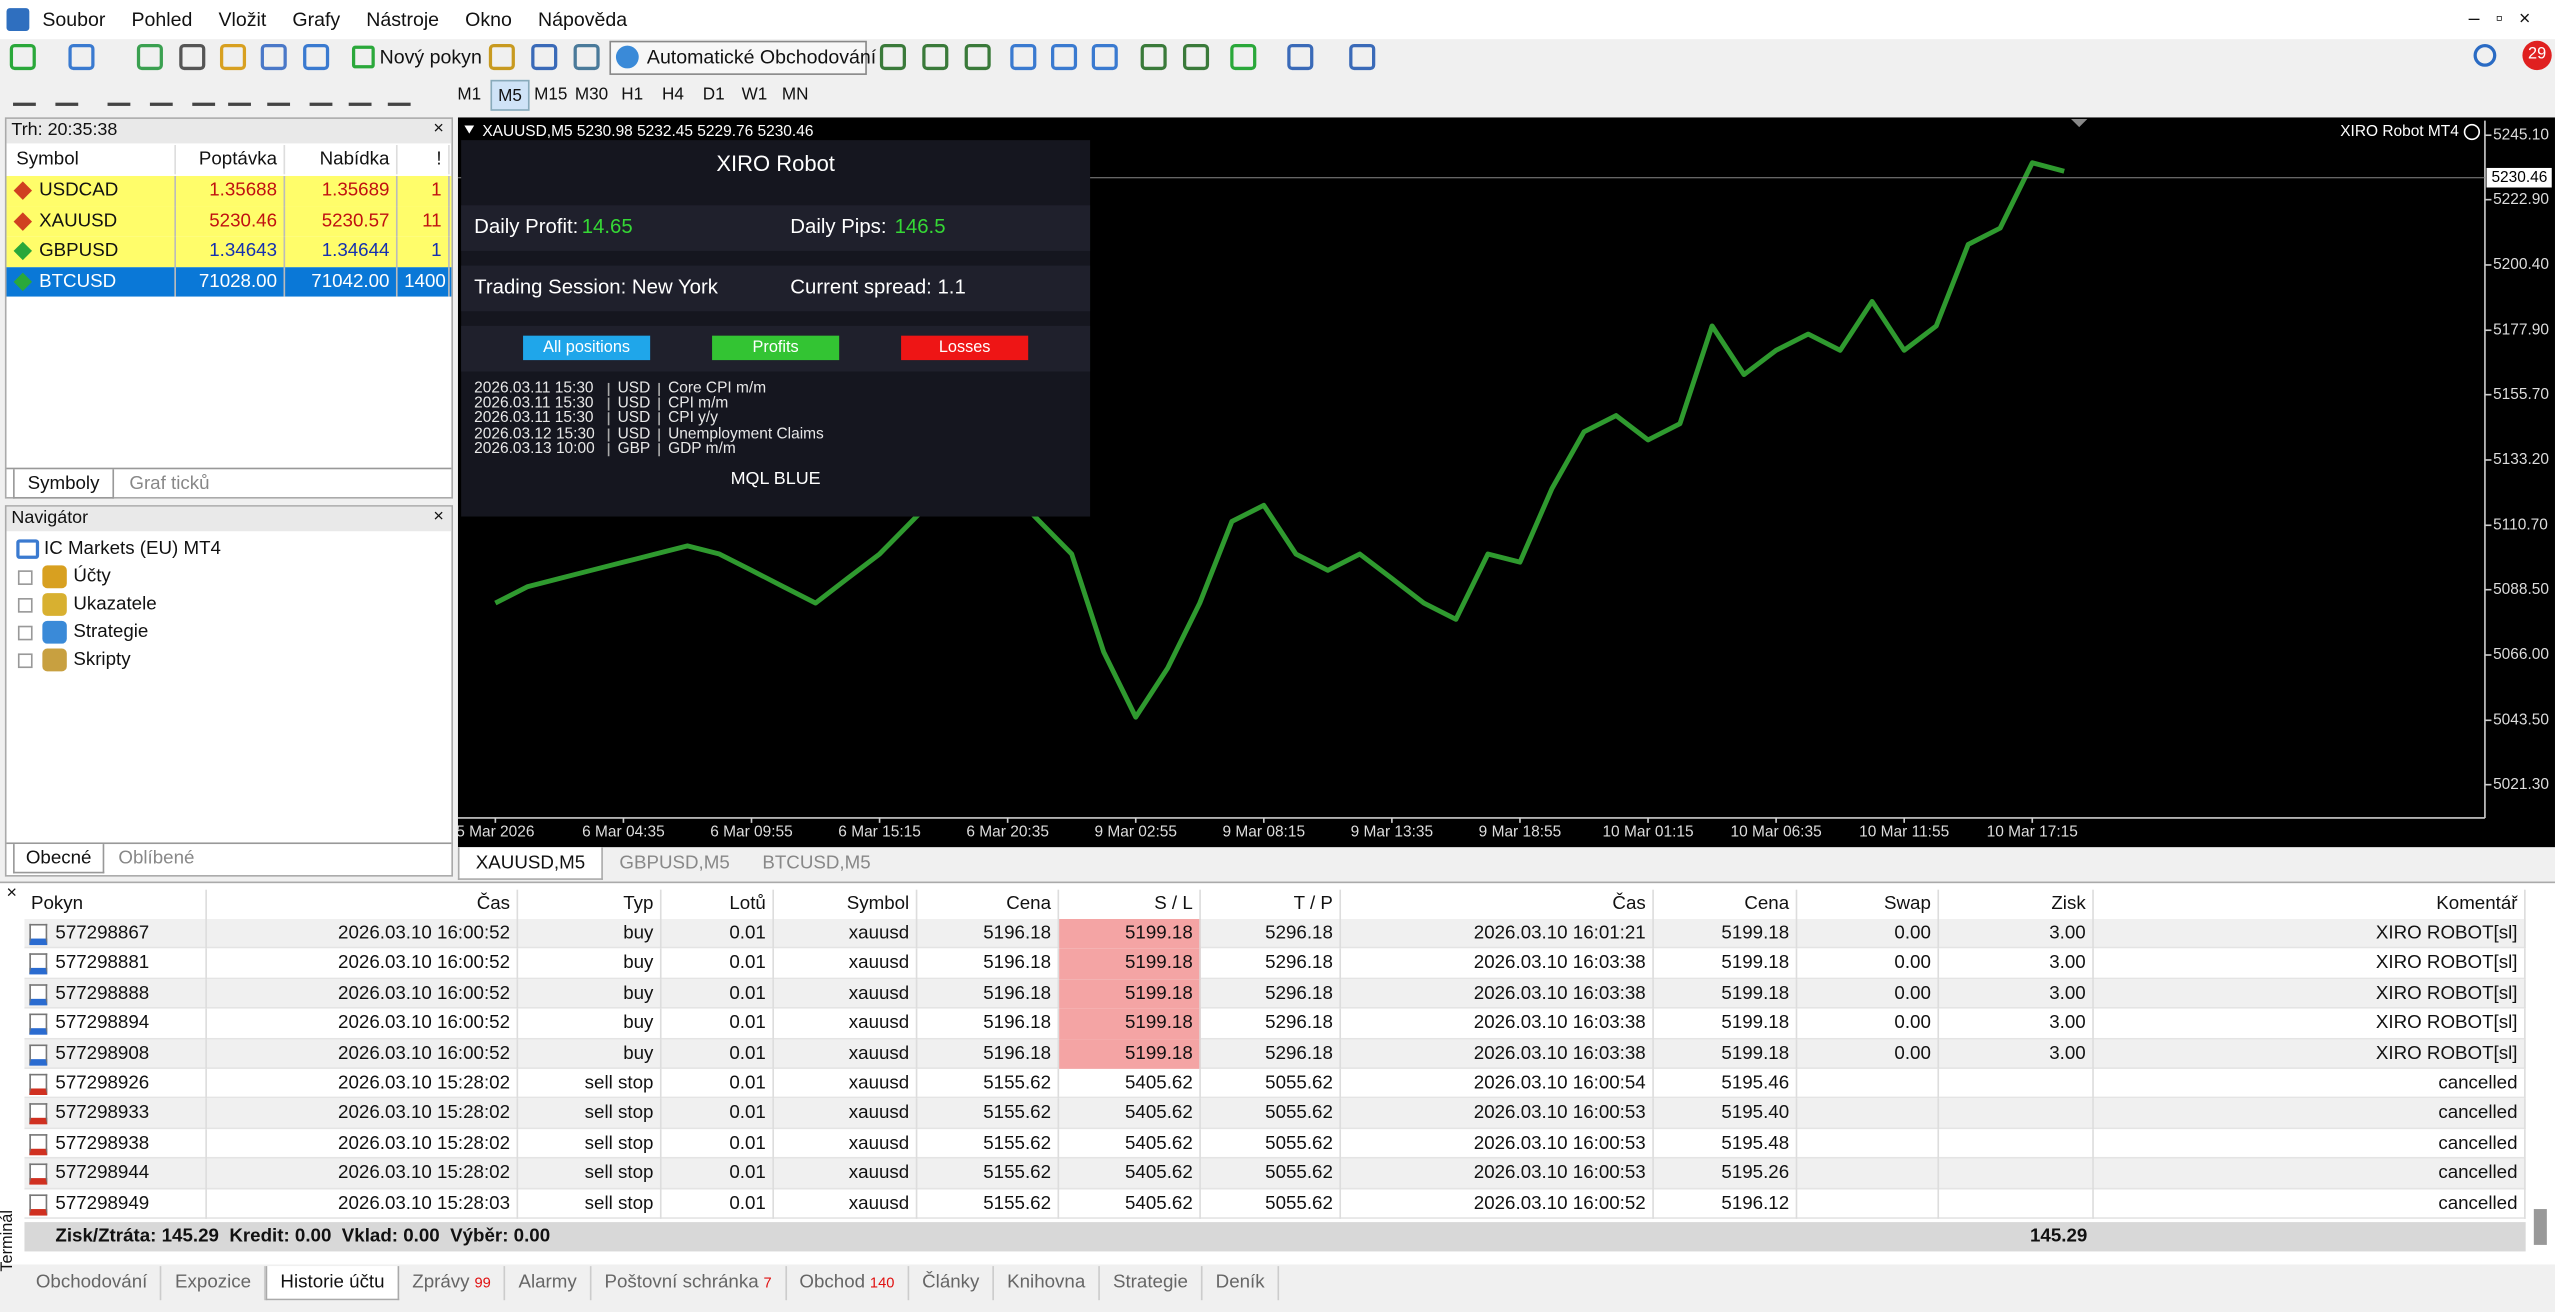 The width and height of the screenshot is (2555, 1312). I want to click on menu-item: Soubor, so click(74, 19).